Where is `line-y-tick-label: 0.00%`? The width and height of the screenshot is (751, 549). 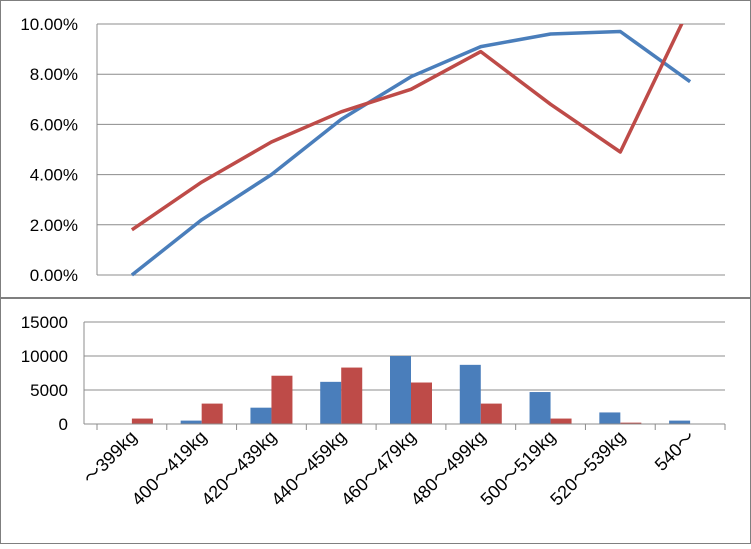
line-y-tick-label: 0.00% is located at coordinates (54, 275).